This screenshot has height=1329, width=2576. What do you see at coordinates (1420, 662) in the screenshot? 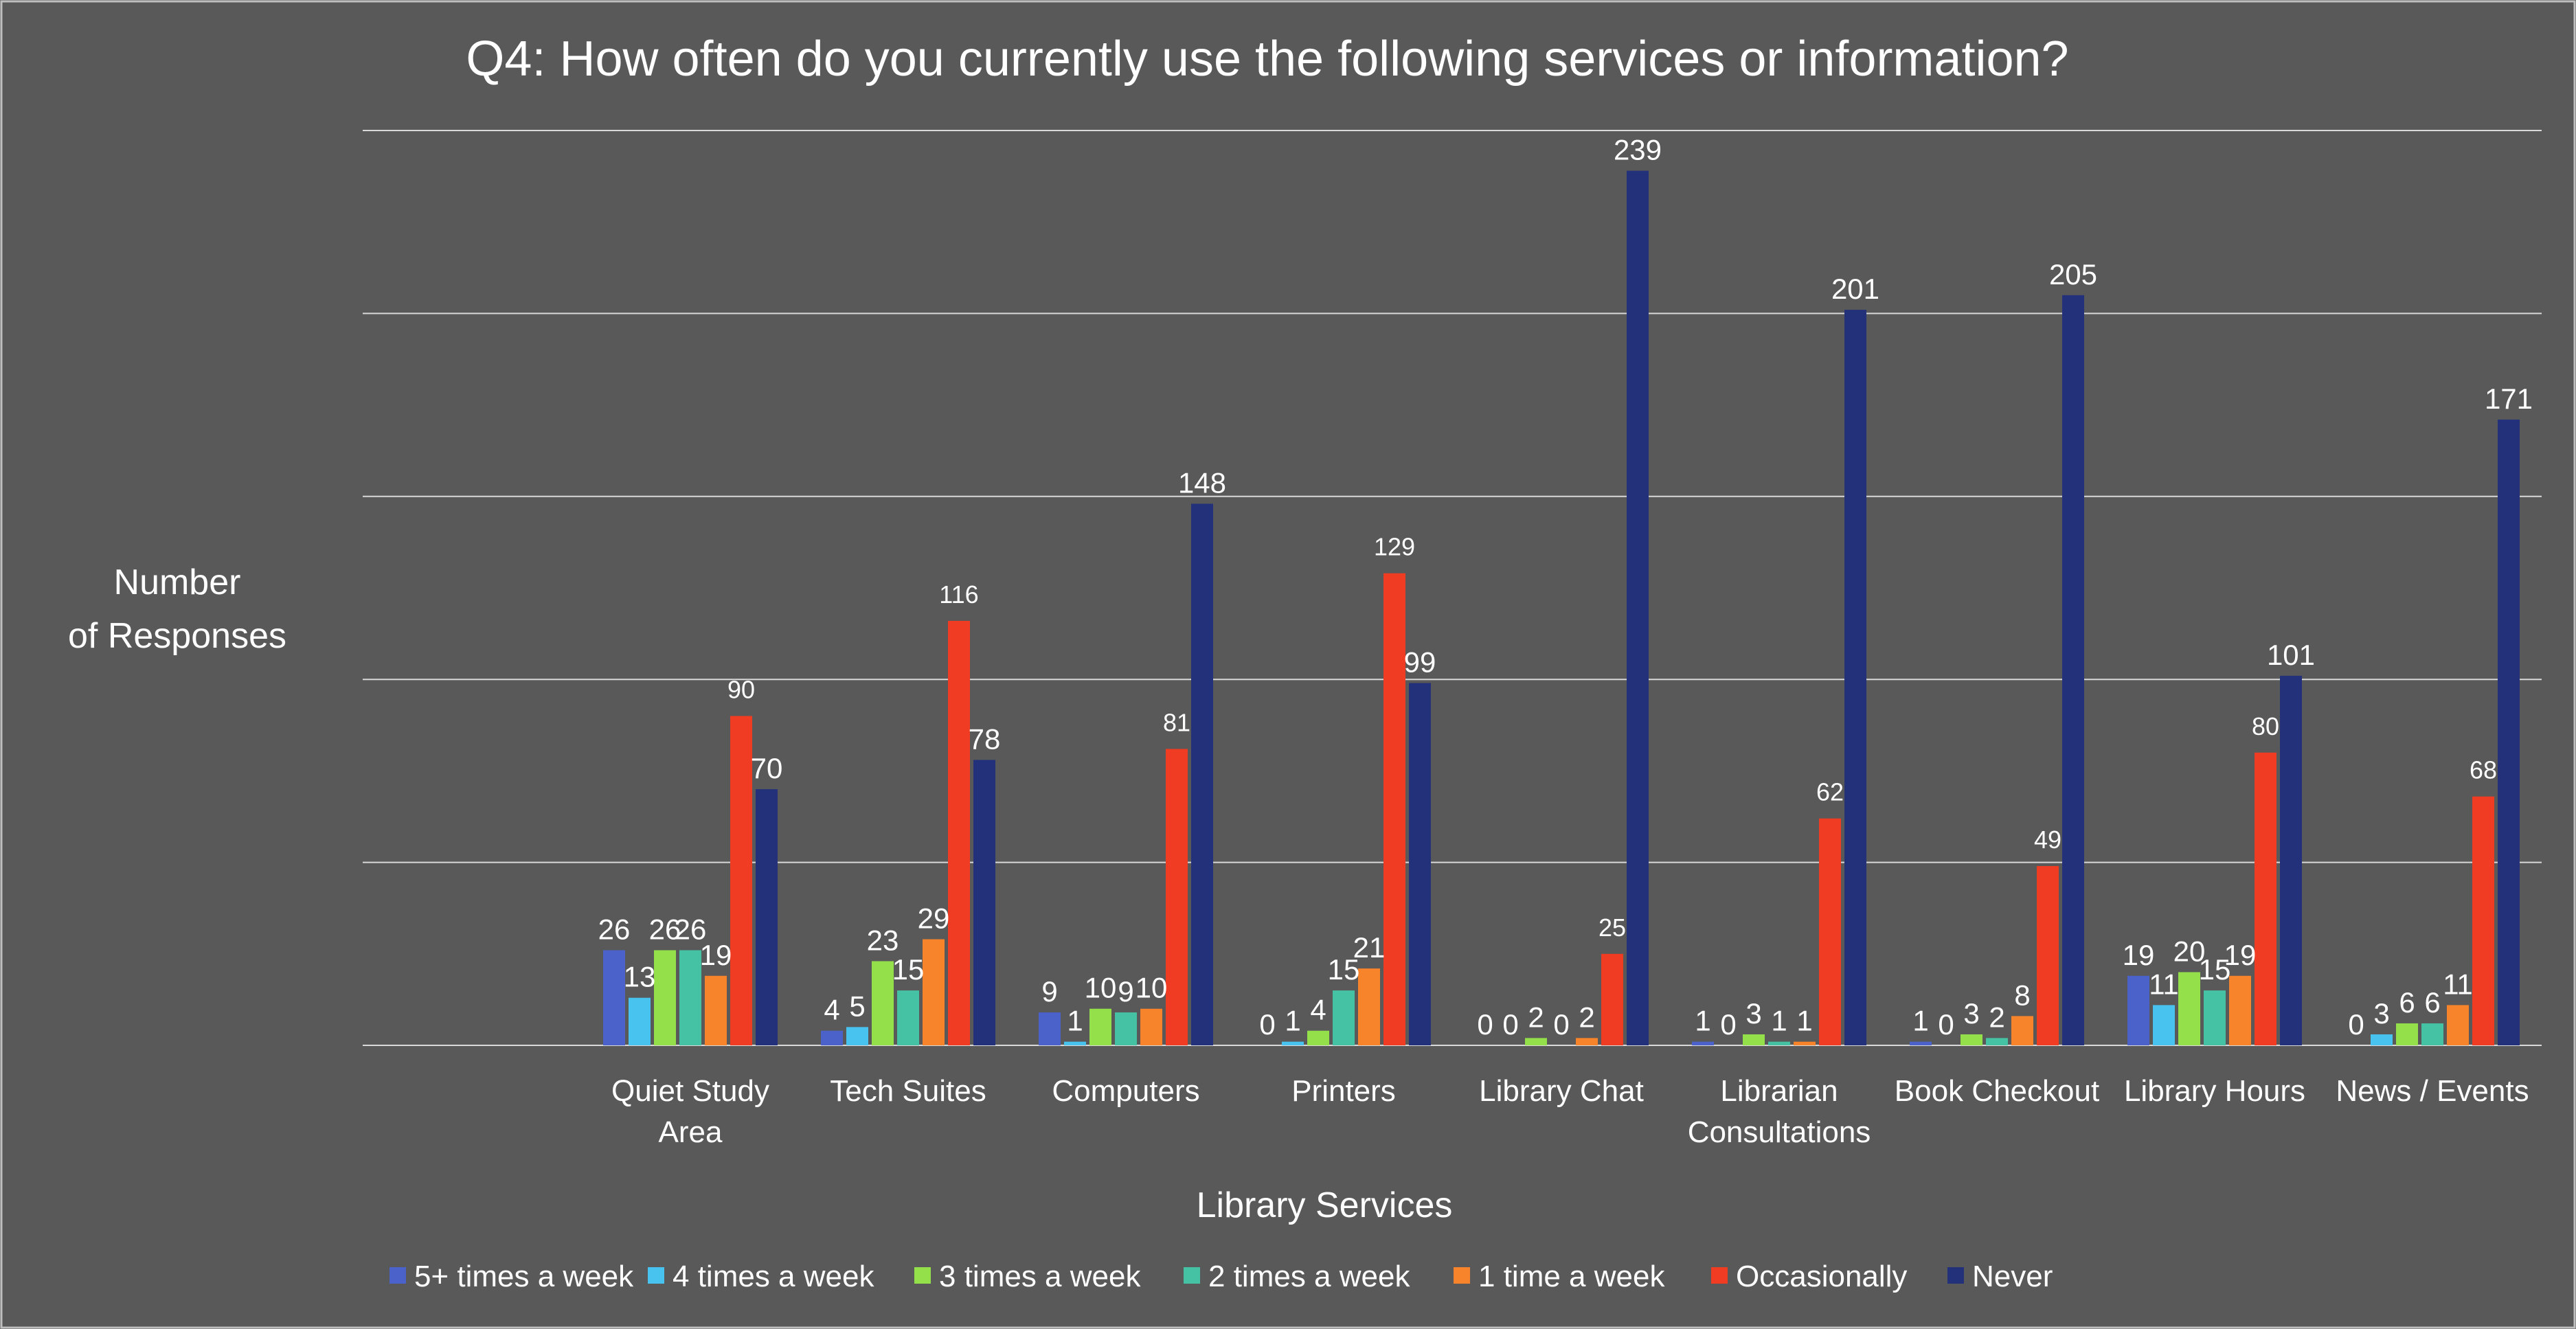
I see `data-label: 99` at bounding box center [1420, 662].